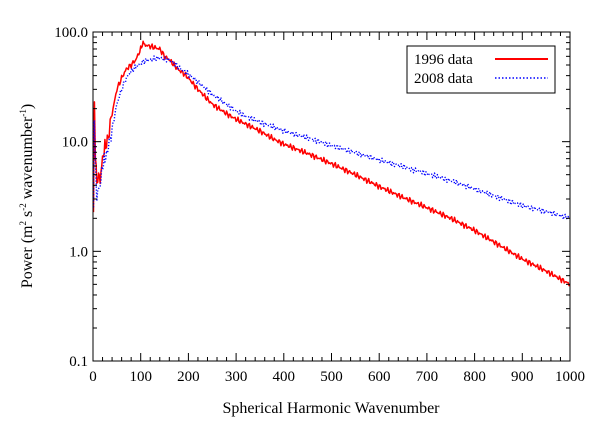 Image resolution: width=598 pixels, height=427 pixels. I want to click on x-tick-label: 200, so click(188, 377).